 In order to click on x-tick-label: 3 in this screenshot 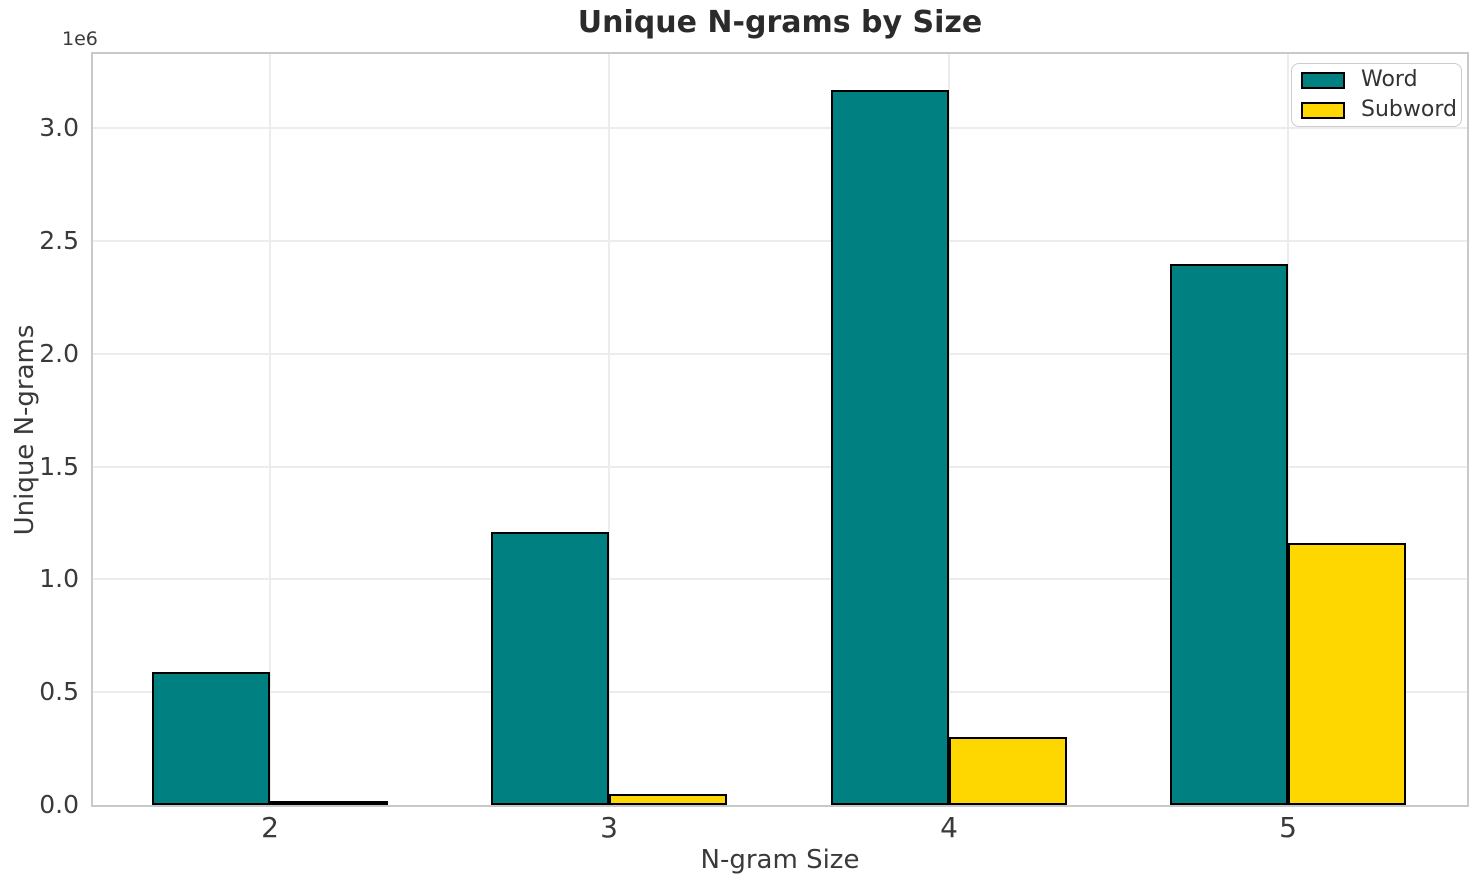, I will do `click(609, 827)`.